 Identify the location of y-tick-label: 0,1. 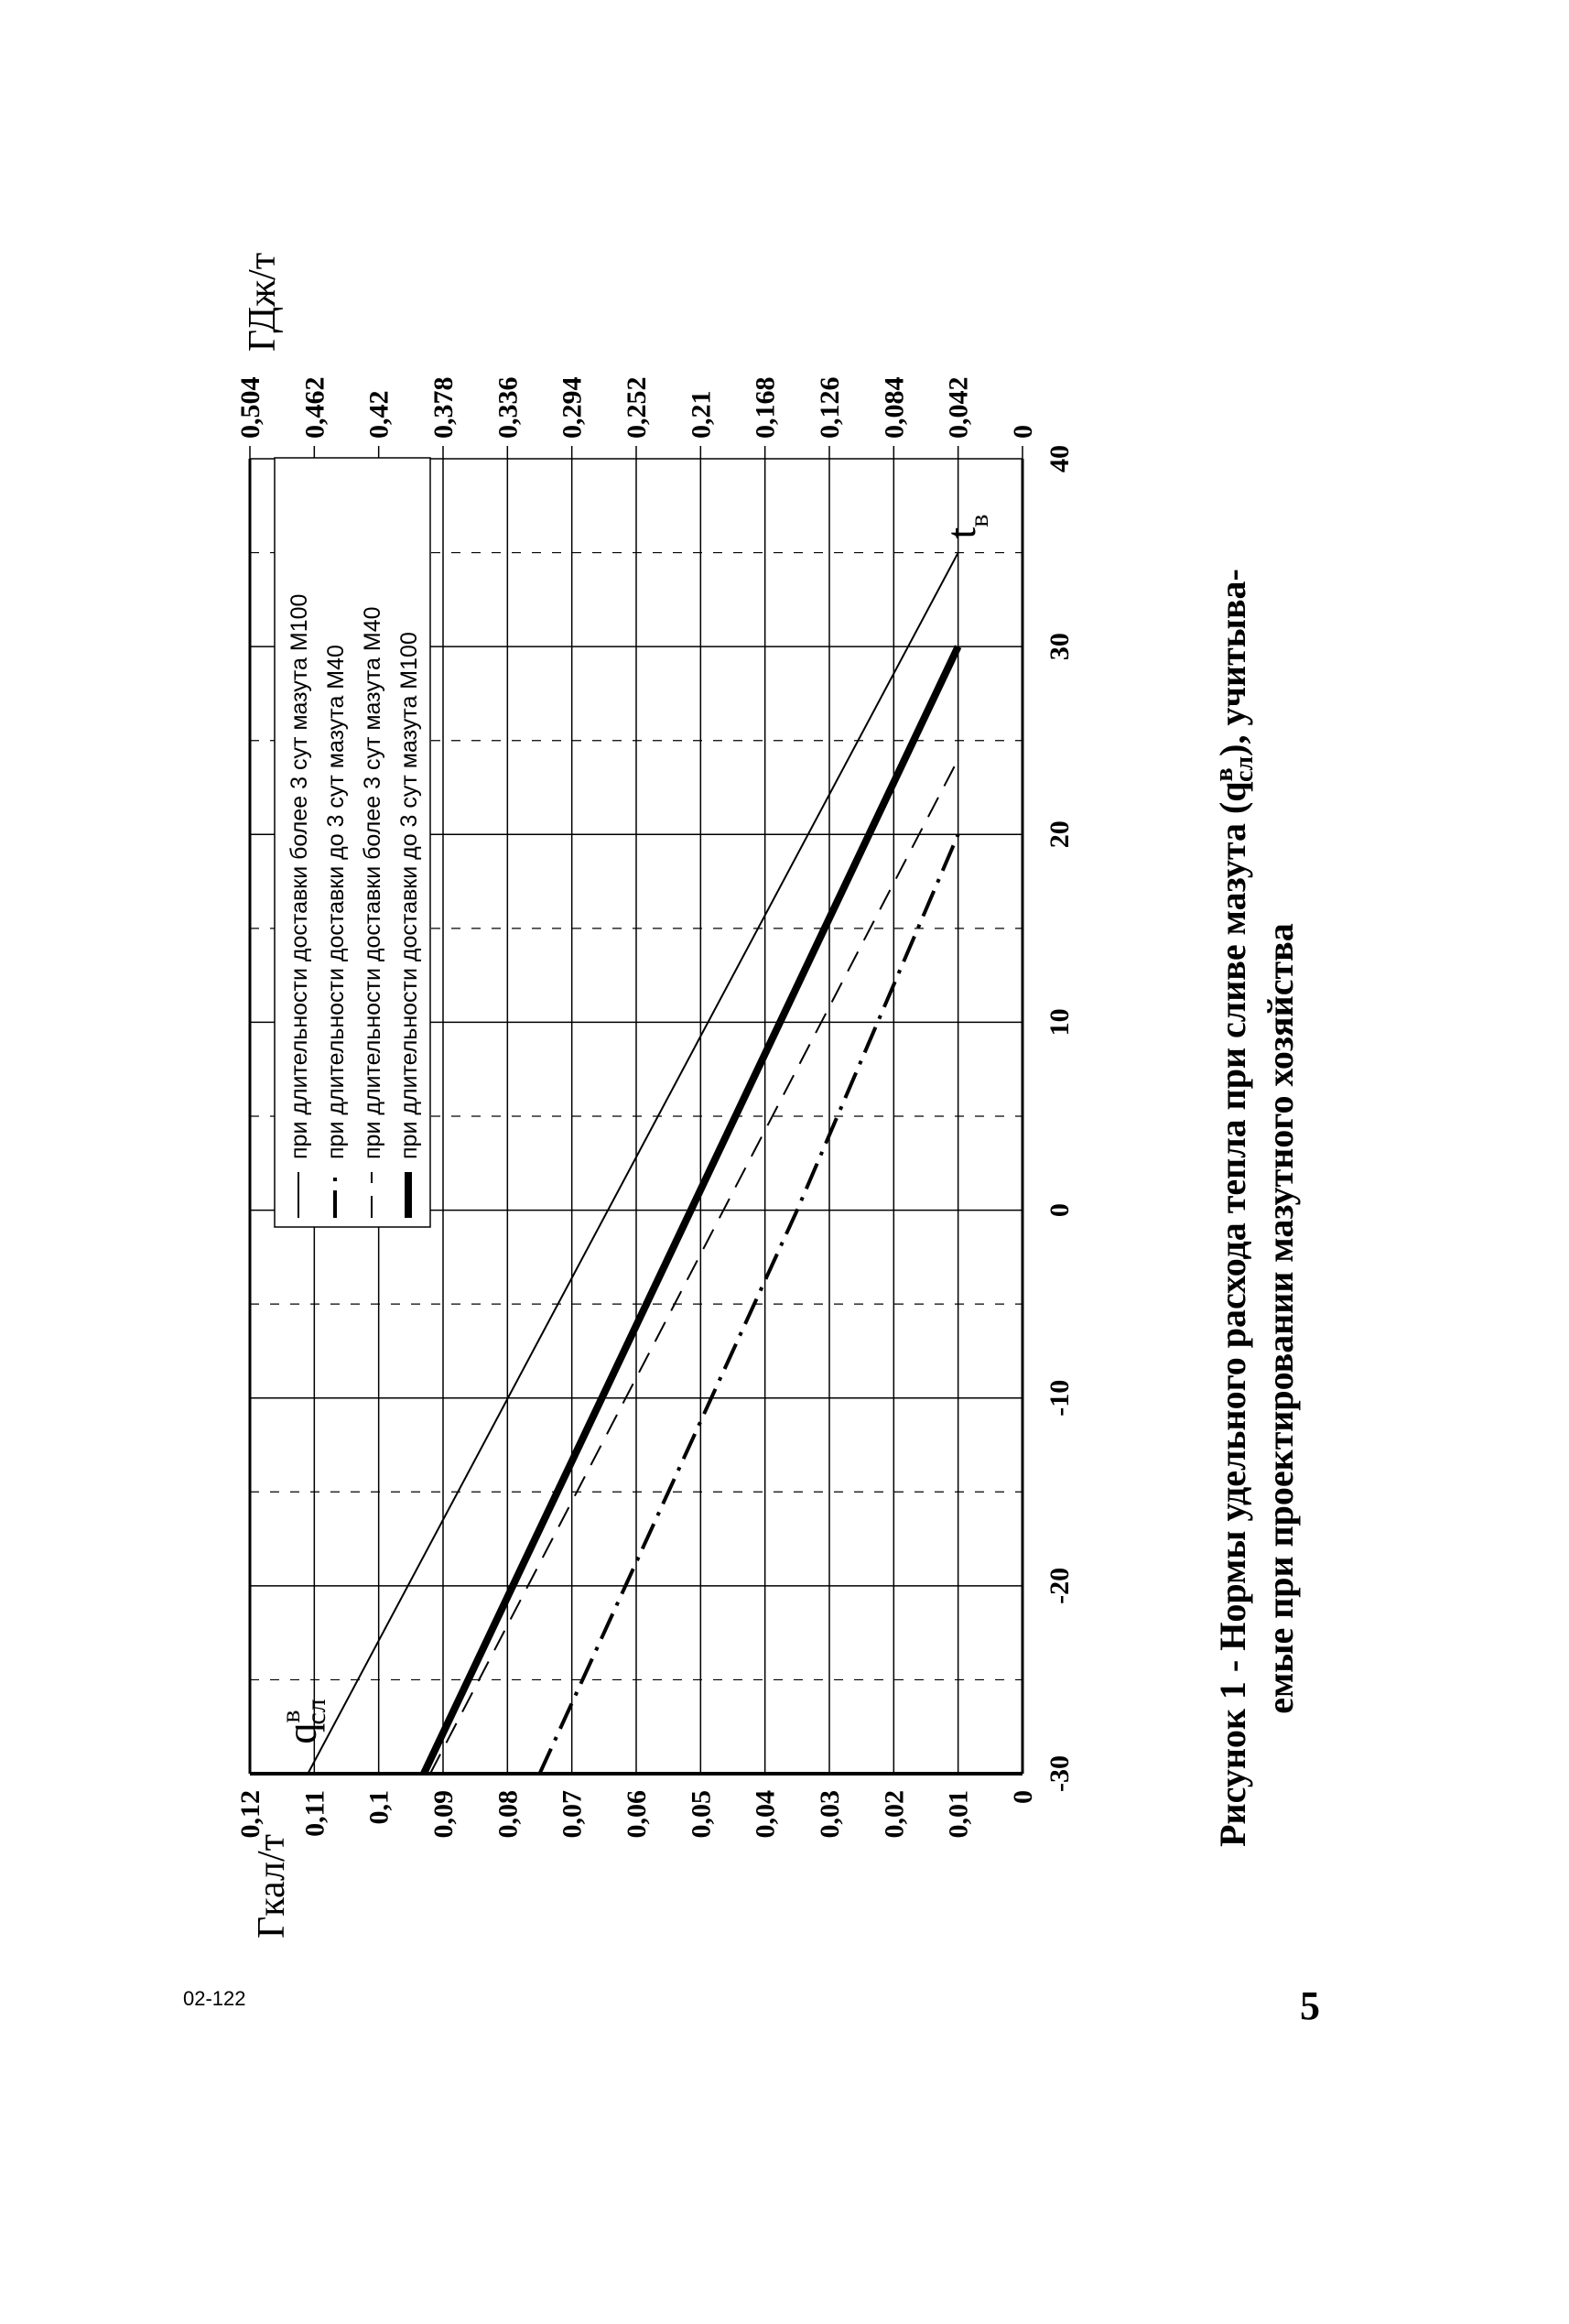
(379, 1807).